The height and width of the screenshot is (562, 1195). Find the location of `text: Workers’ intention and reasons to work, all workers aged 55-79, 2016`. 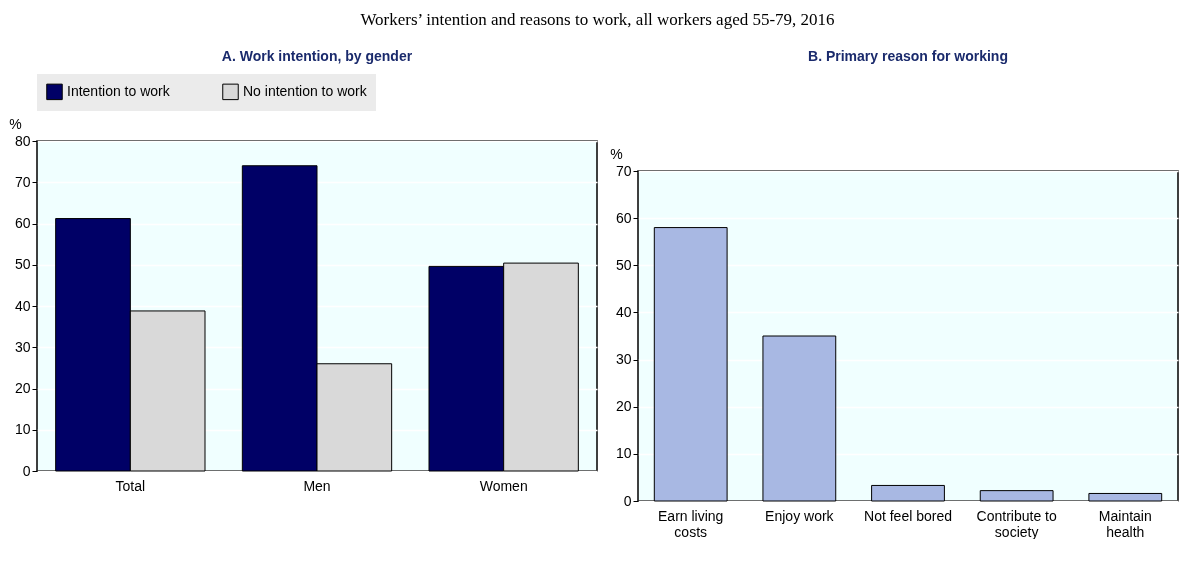

text: Workers’ intention and reasons to work, all workers aged 55-79, 2016 is located at coordinates (597, 20).